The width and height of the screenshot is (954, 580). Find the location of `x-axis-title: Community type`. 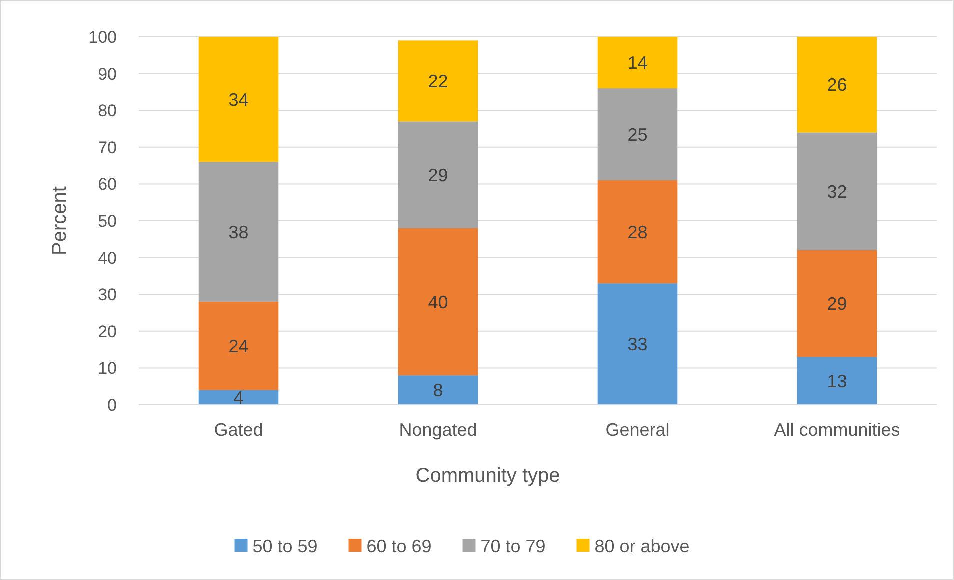

x-axis-title: Community type is located at coordinates (488, 476).